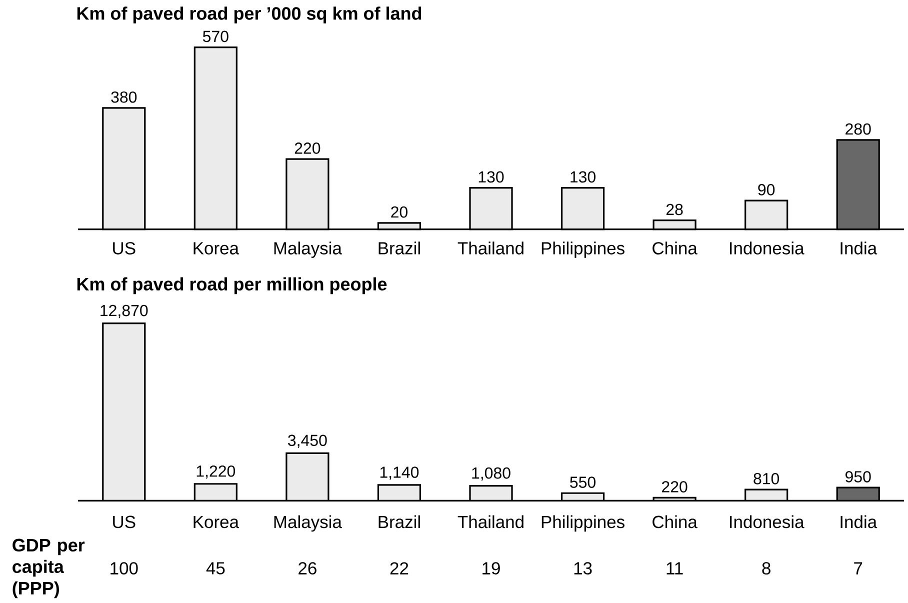 This screenshot has height=603, width=908. What do you see at coordinates (399, 212) in the screenshot?
I see `data-label: 20` at bounding box center [399, 212].